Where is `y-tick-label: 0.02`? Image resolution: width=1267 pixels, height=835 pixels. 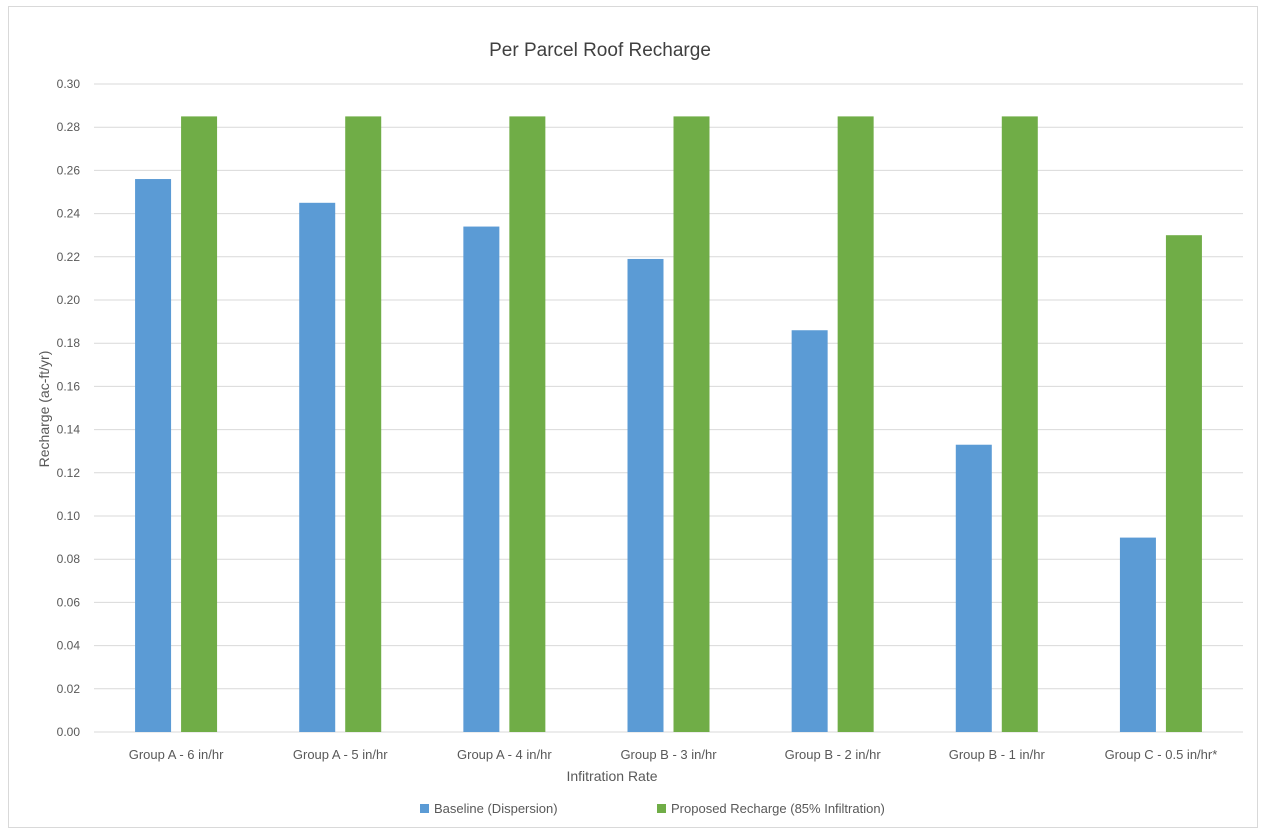
y-tick-label: 0.02 is located at coordinates (69, 689).